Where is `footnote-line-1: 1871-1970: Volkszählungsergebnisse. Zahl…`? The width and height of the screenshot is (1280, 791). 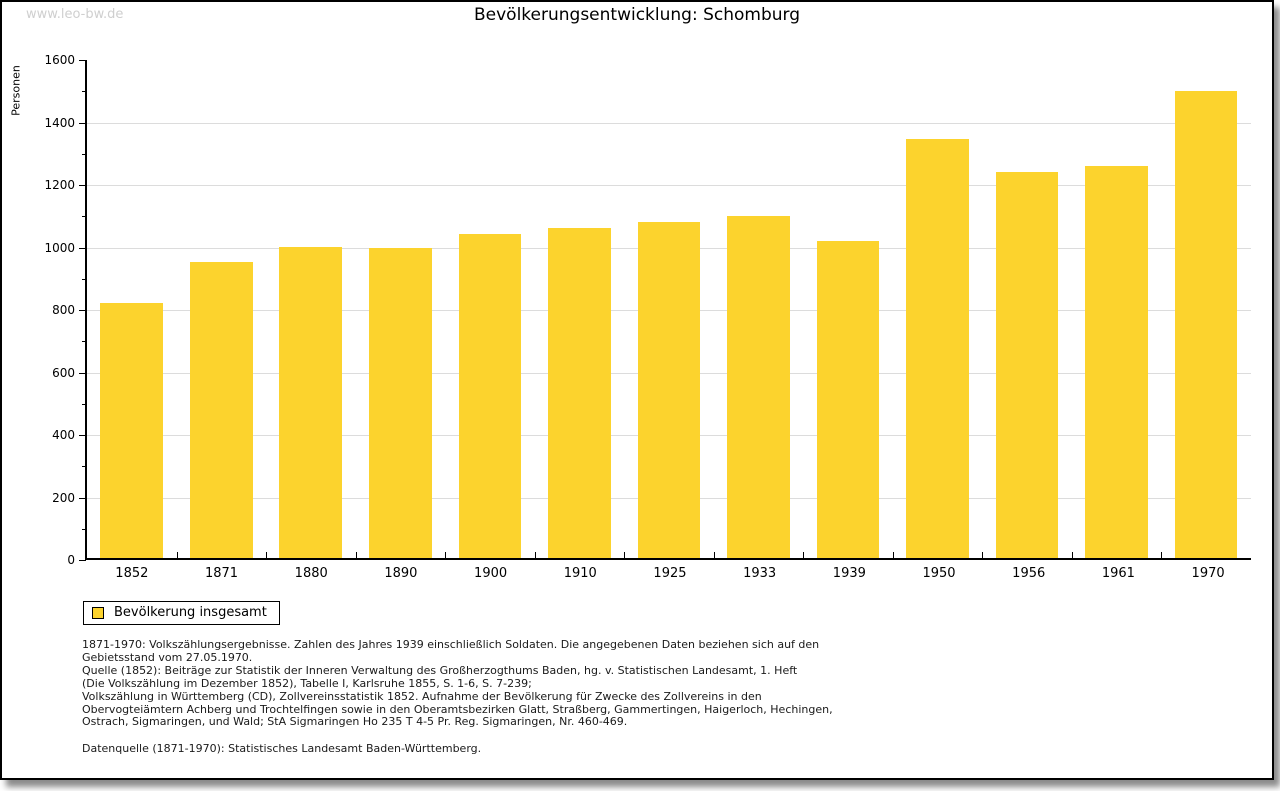
footnote-line-1: 1871-1970: Volkszählungsergebnisse. Zahl… is located at coordinates (451, 644).